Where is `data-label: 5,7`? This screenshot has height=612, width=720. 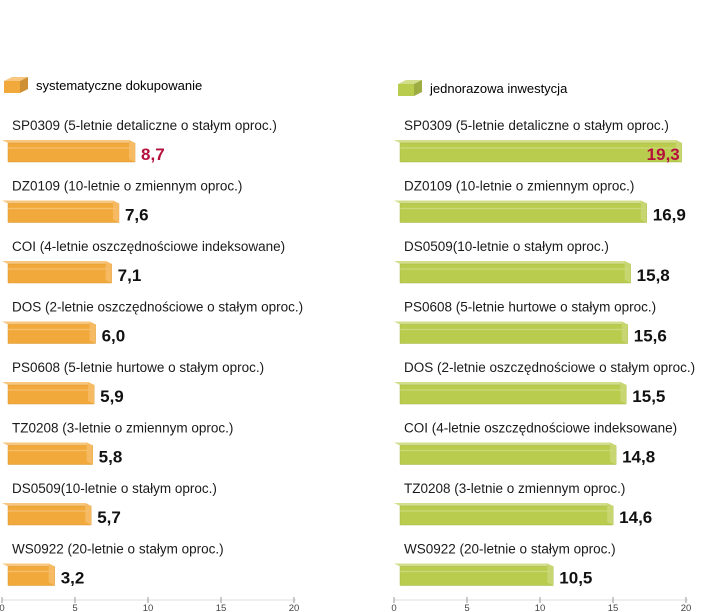
data-label: 5,7 is located at coordinates (109, 517).